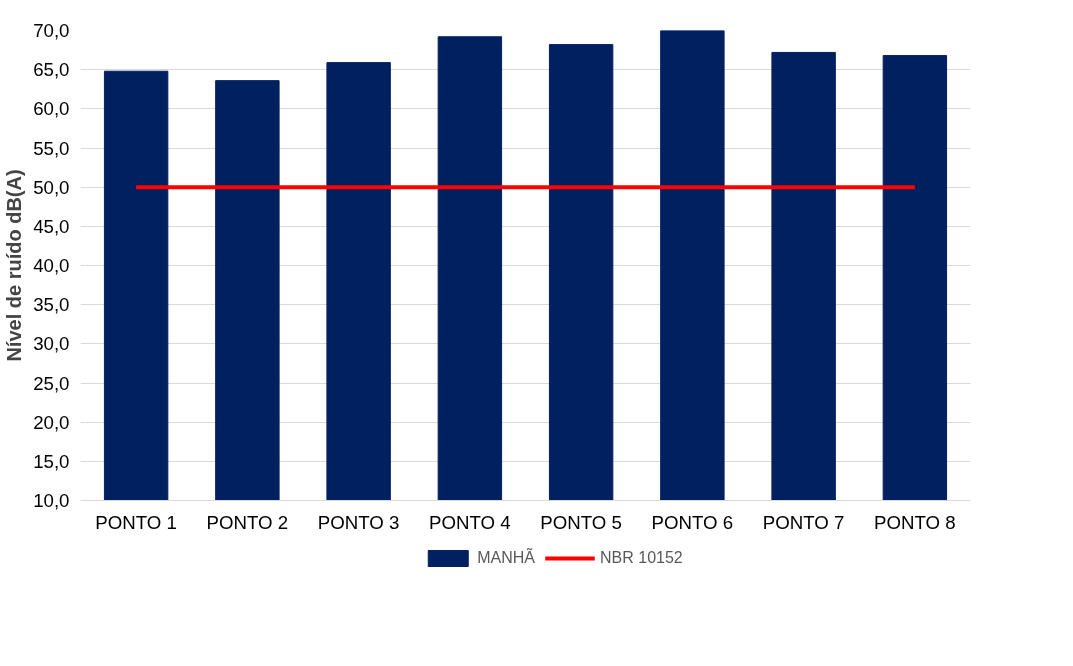  I want to click on x-tick-label: PONTO 1, so click(136, 522).